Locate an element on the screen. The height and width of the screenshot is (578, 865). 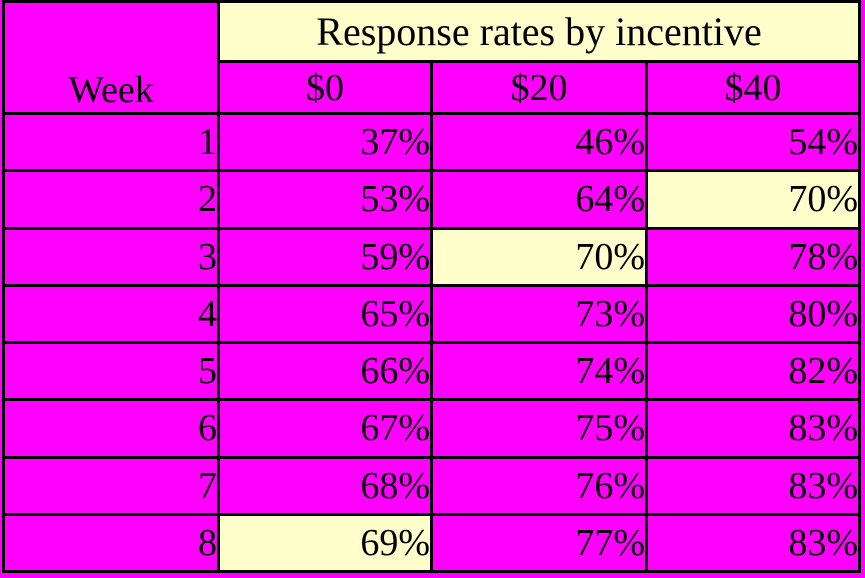
value-cell-usd40: 80% is located at coordinates (753, 314).